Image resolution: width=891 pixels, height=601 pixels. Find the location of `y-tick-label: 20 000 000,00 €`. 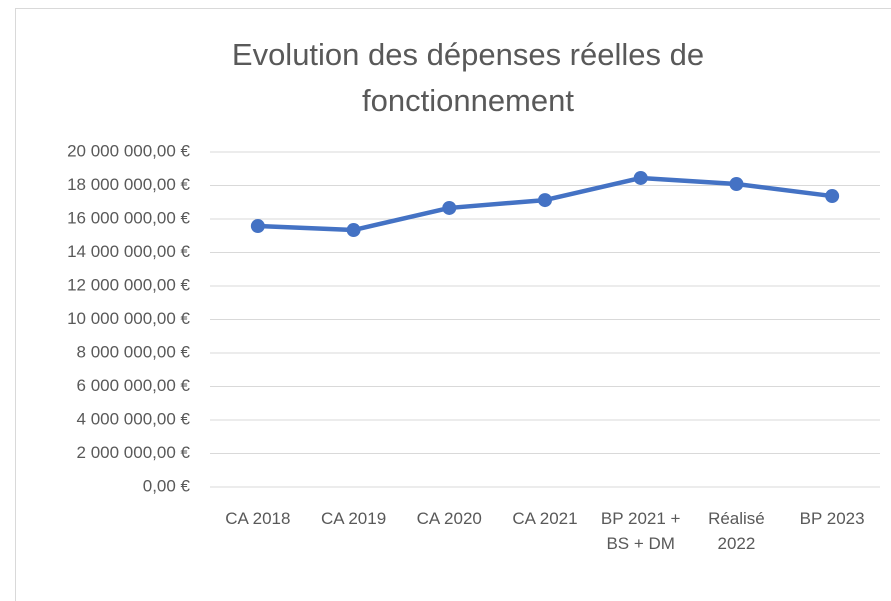

y-tick-label: 20 000 000,00 € is located at coordinates (128, 150).